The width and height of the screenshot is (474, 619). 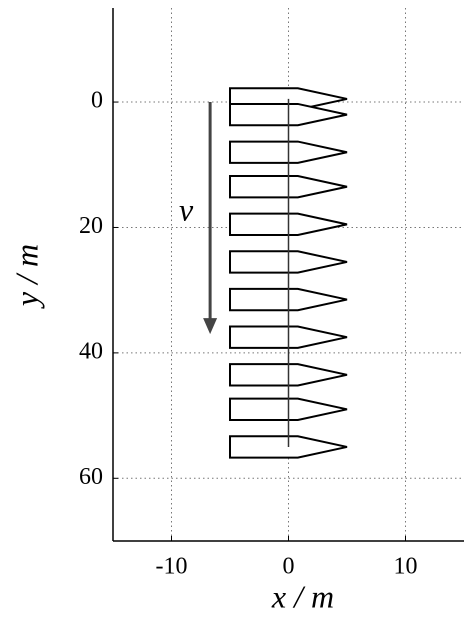 What do you see at coordinates (406, 567) in the screenshot?
I see `x-tick-label: 10` at bounding box center [406, 567].